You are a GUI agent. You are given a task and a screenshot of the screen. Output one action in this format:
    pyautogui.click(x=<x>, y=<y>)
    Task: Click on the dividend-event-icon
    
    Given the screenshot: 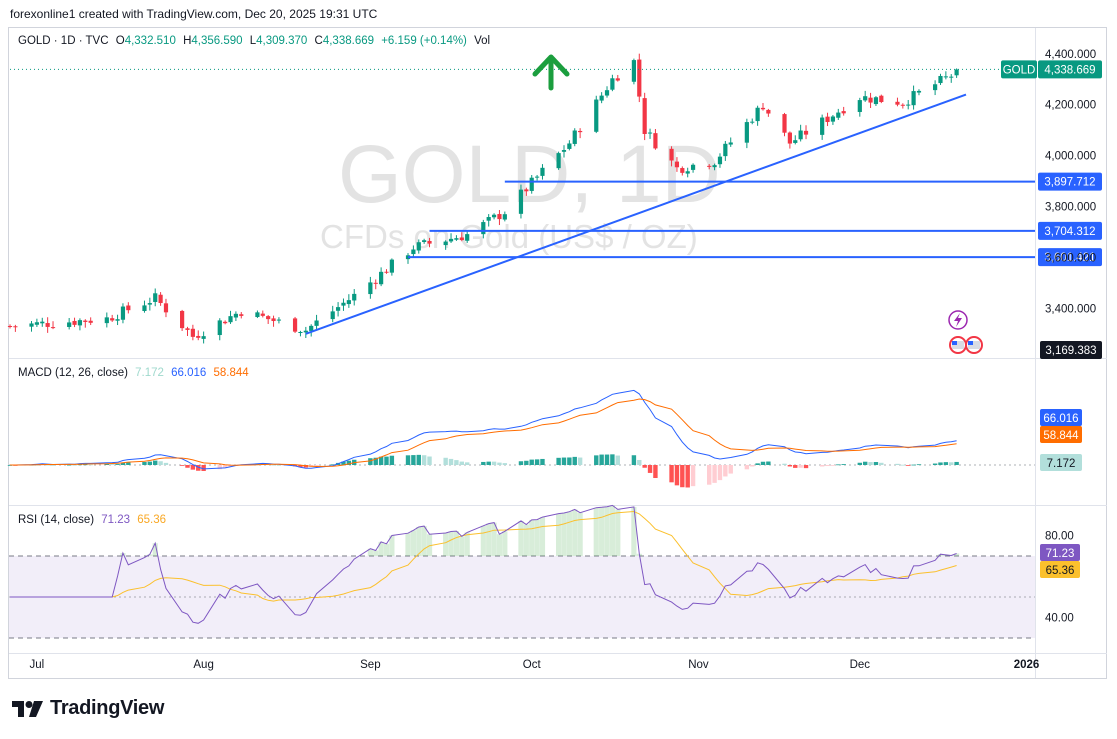 What is the action you would take?
    pyautogui.click(x=958, y=320)
    